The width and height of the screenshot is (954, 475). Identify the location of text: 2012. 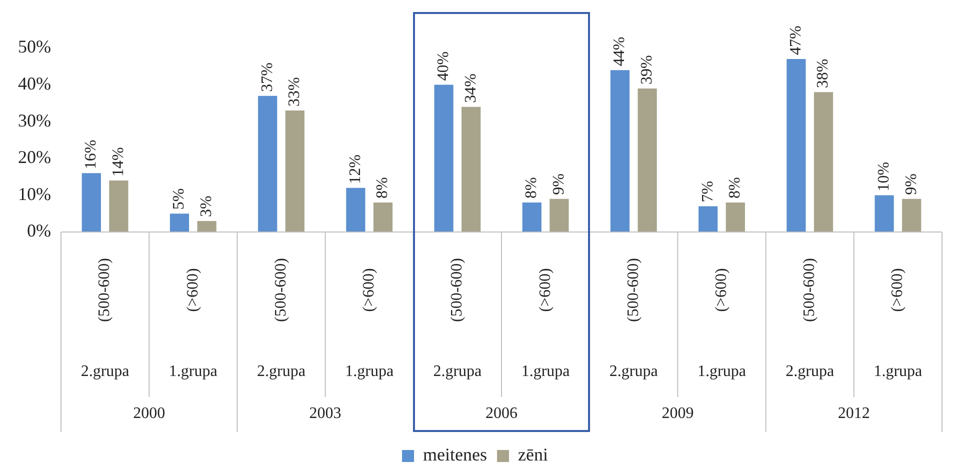
(854, 413).